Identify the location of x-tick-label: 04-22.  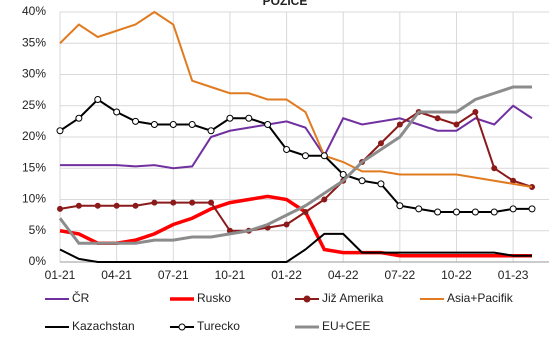
(343, 275).